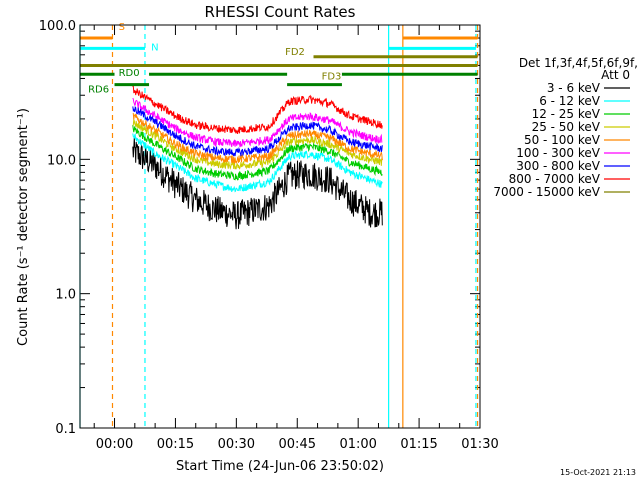  I want to click on y-tick-label: 0.1, so click(65, 429).